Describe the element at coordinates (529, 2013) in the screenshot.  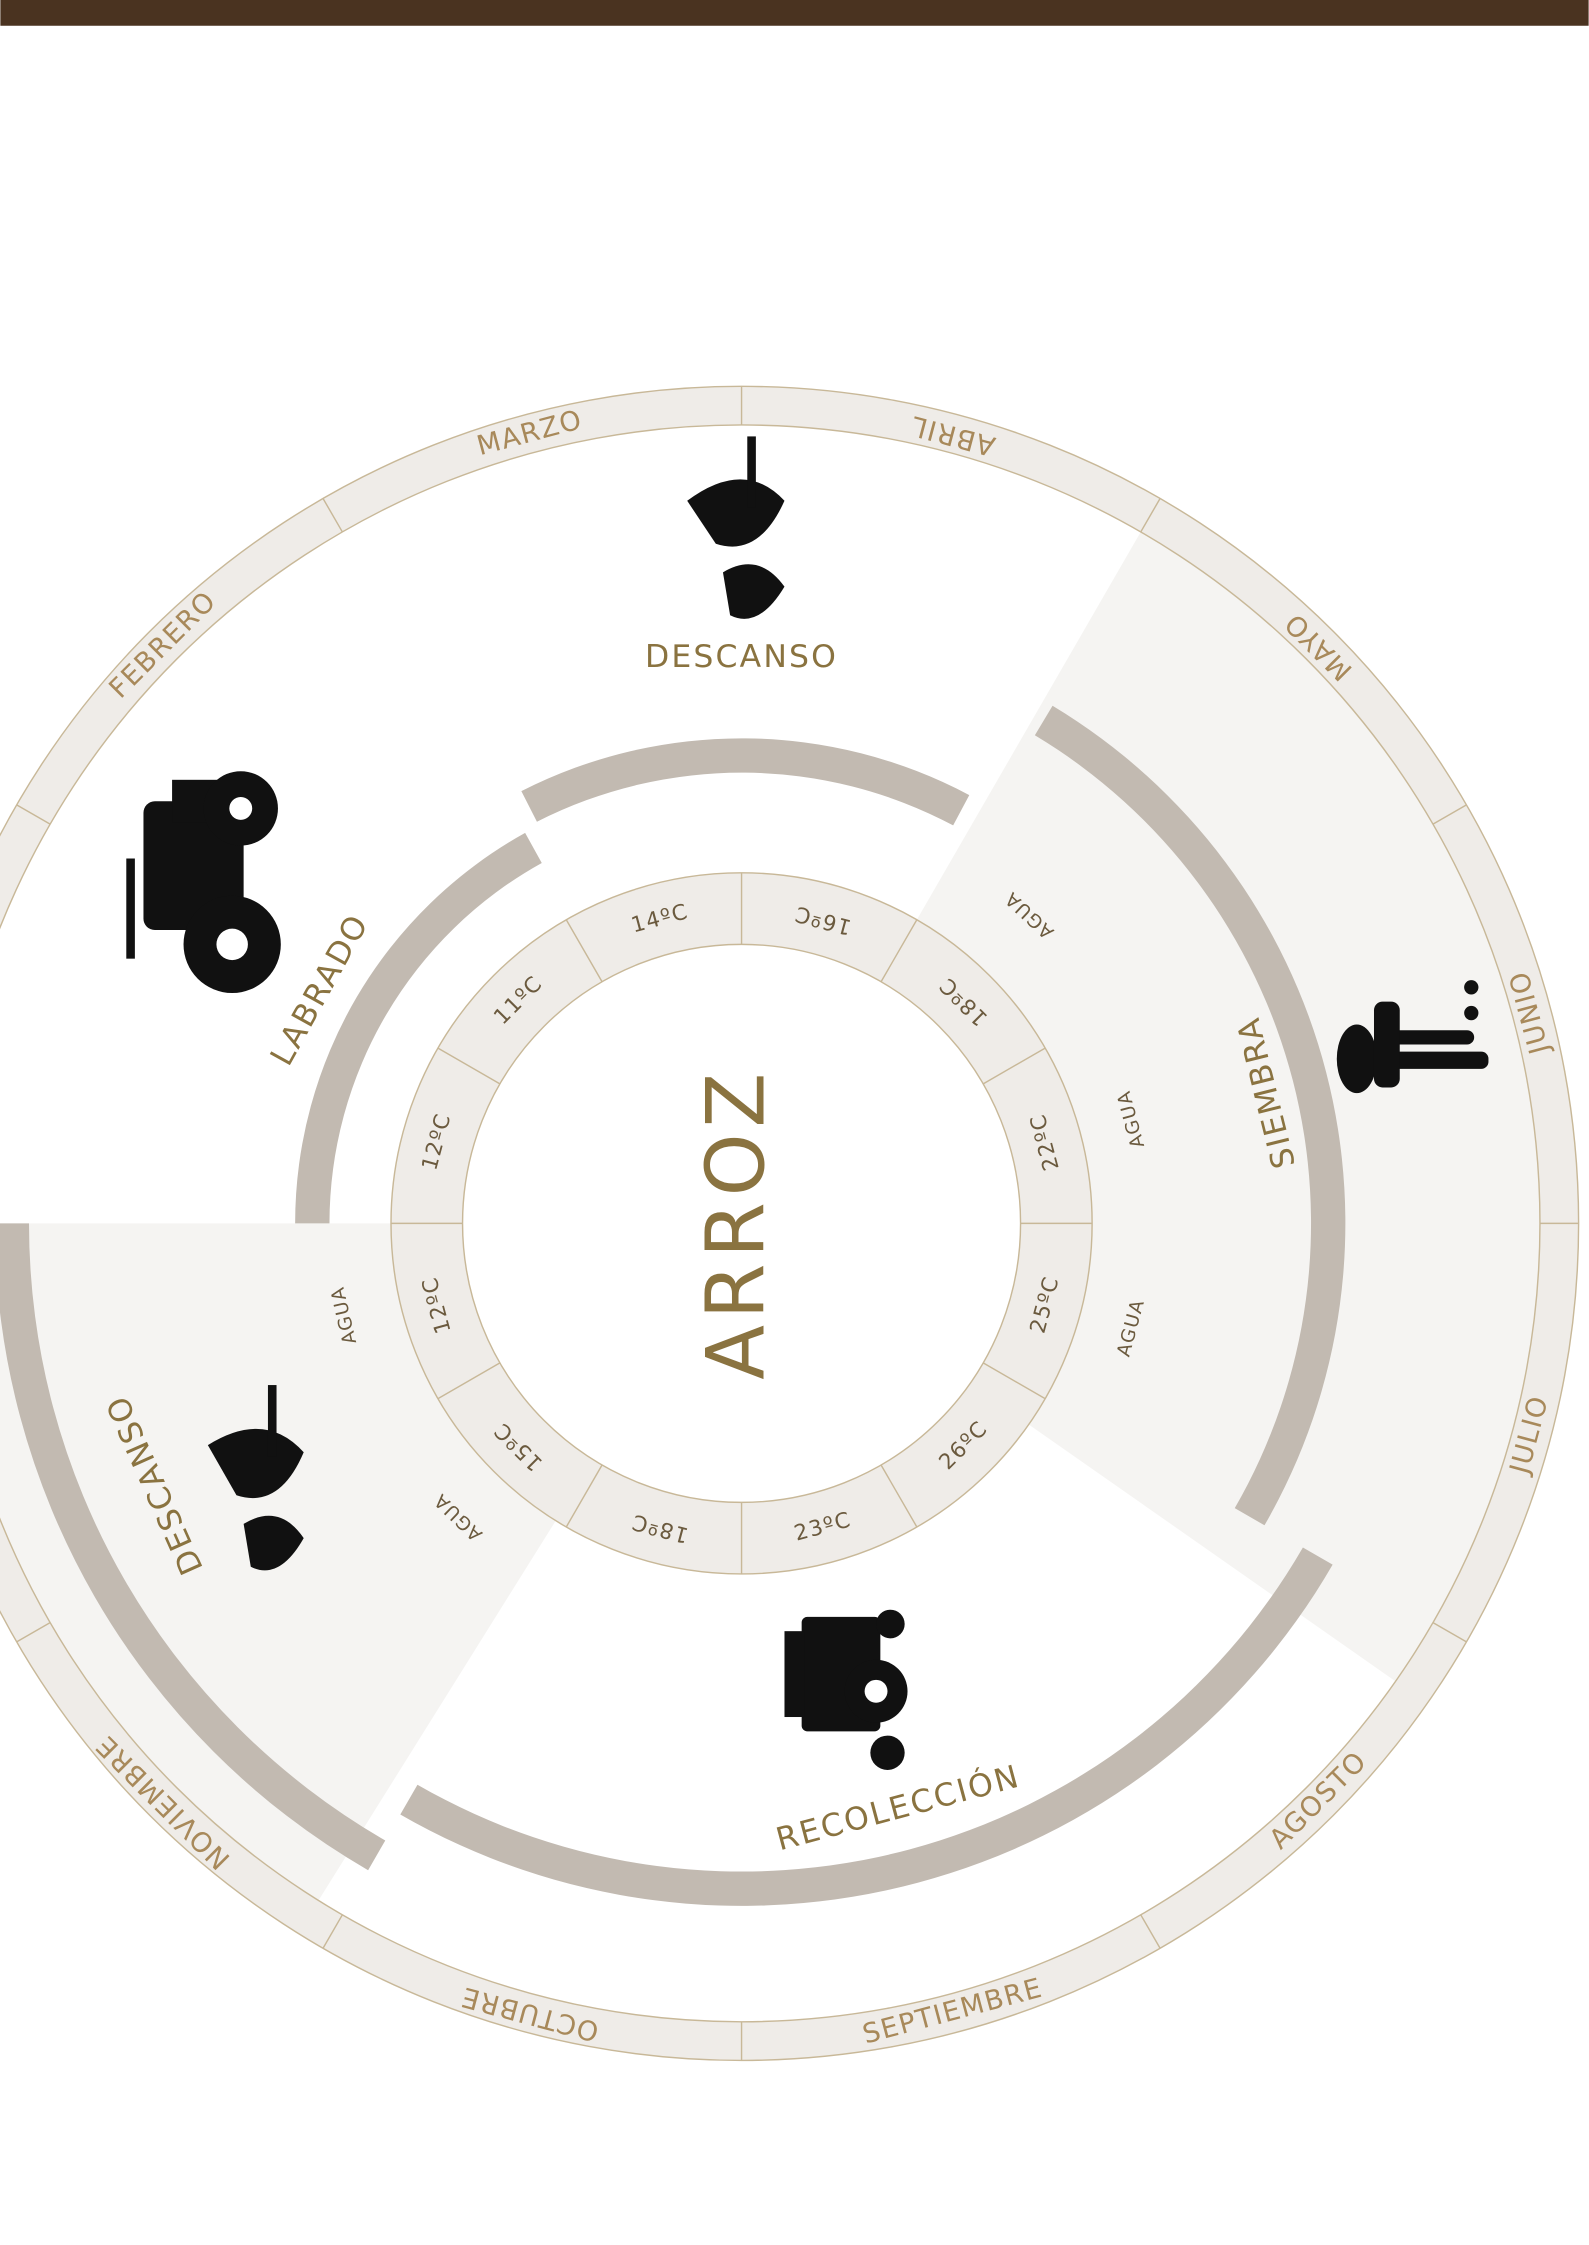
I see `month-label: OCTUBRE` at that location.